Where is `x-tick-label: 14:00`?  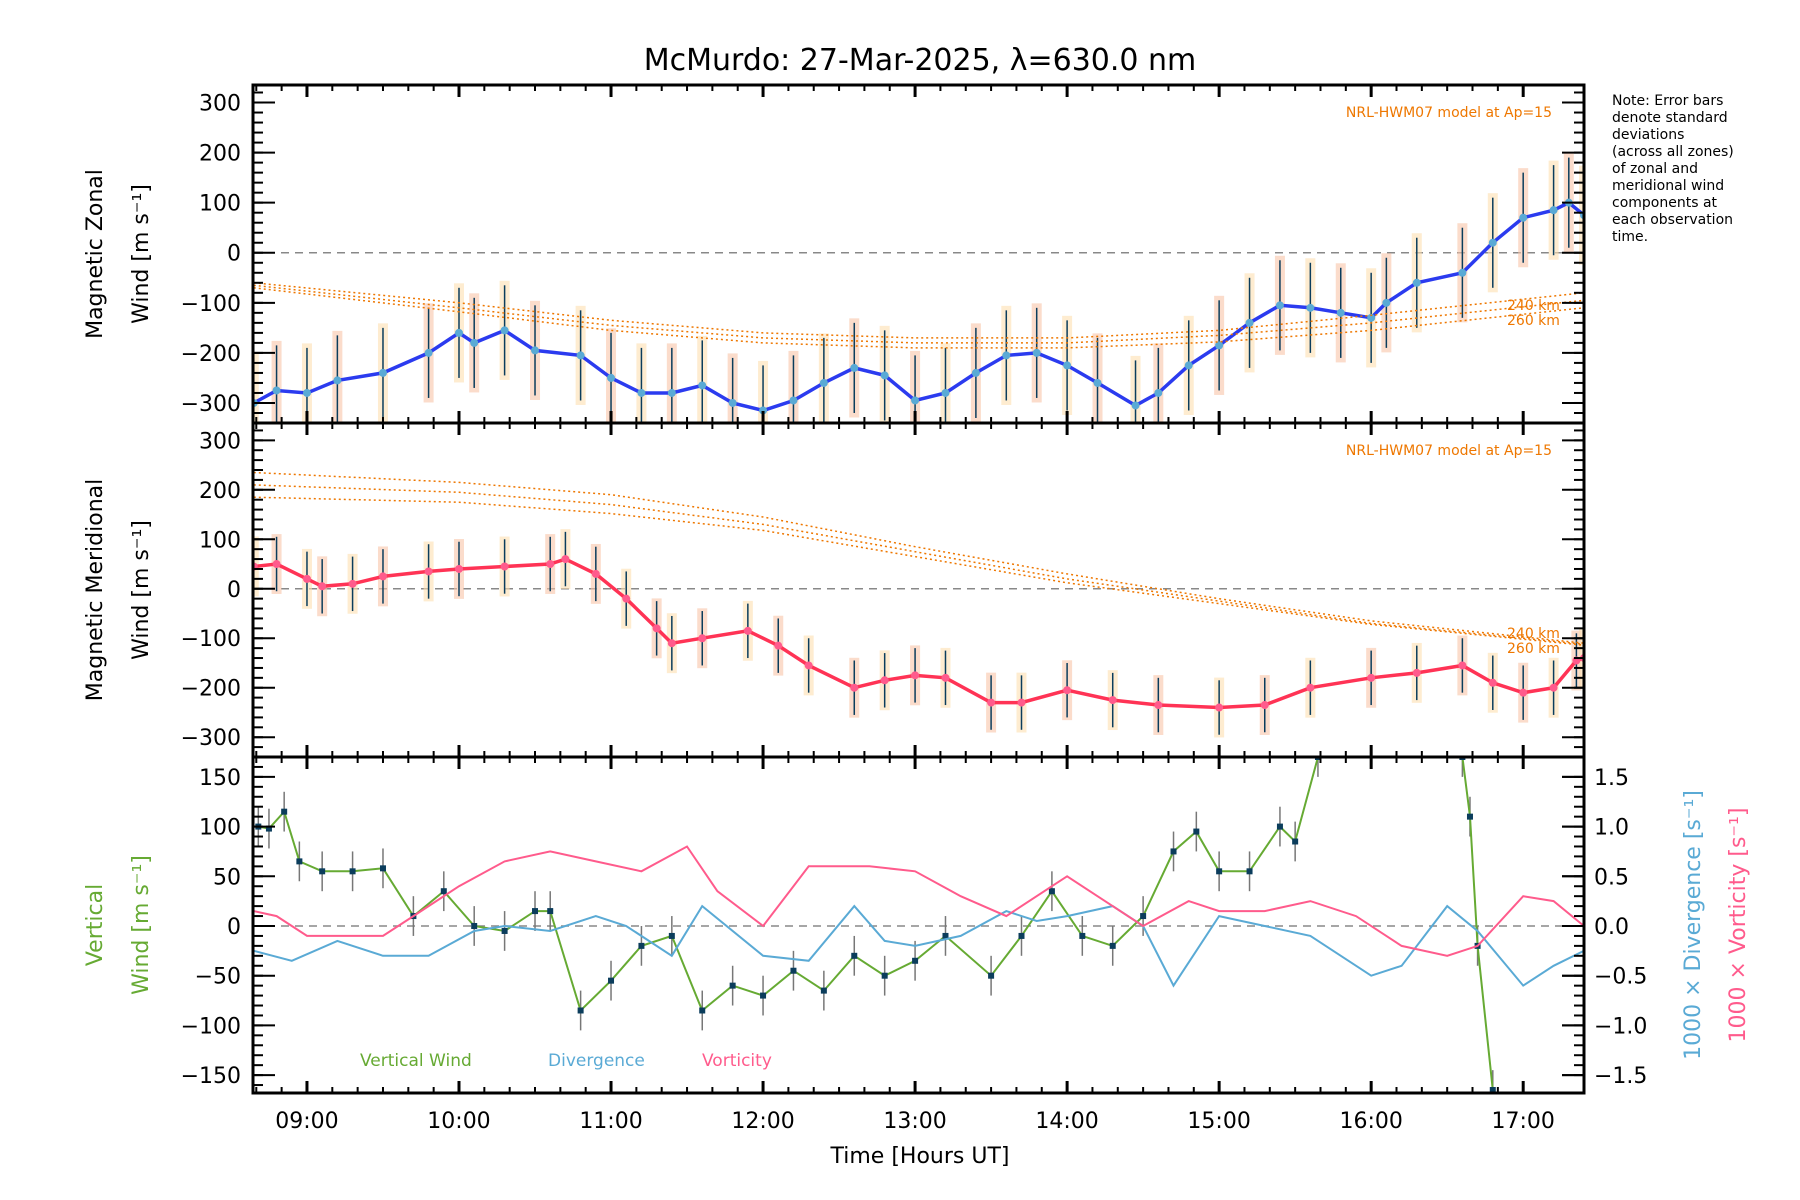 x-tick-label: 14:00 is located at coordinates (1066, 1121).